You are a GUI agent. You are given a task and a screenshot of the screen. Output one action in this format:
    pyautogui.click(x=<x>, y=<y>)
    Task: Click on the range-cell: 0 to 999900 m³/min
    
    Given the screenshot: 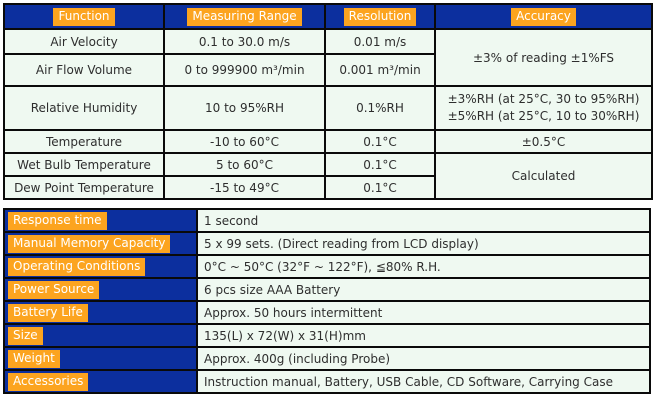 What is the action you would take?
    pyautogui.click(x=244, y=70)
    